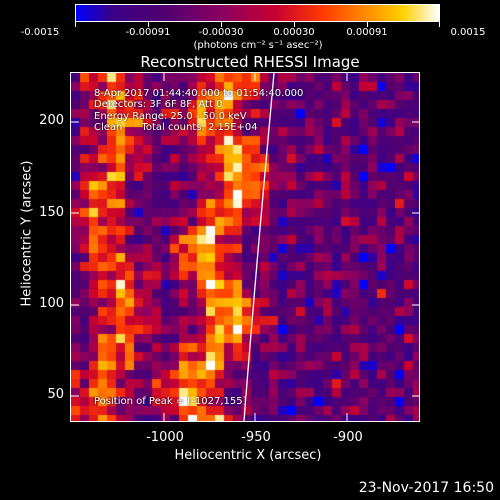 Image resolution: width=500 pixels, height=500 pixels. I want to click on colorbar-tick-label: -0.00091, so click(148, 32).